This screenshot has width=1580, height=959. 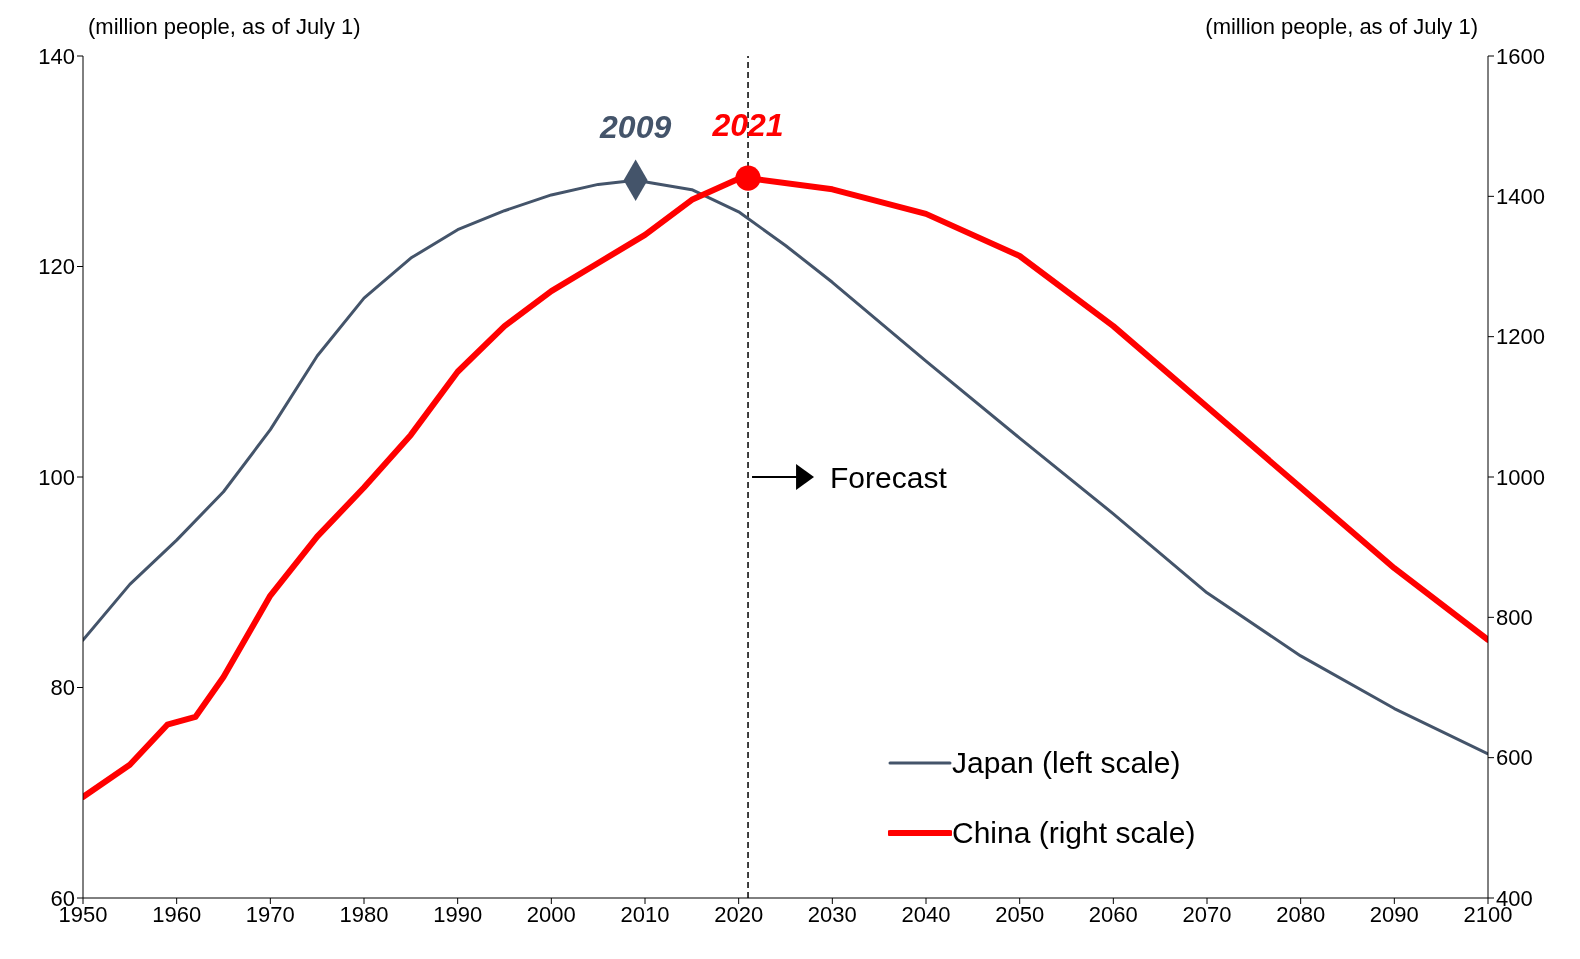 What do you see at coordinates (739, 914) in the screenshot?
I see `x-tick-label: 2020` at bounding box center [739, 914].